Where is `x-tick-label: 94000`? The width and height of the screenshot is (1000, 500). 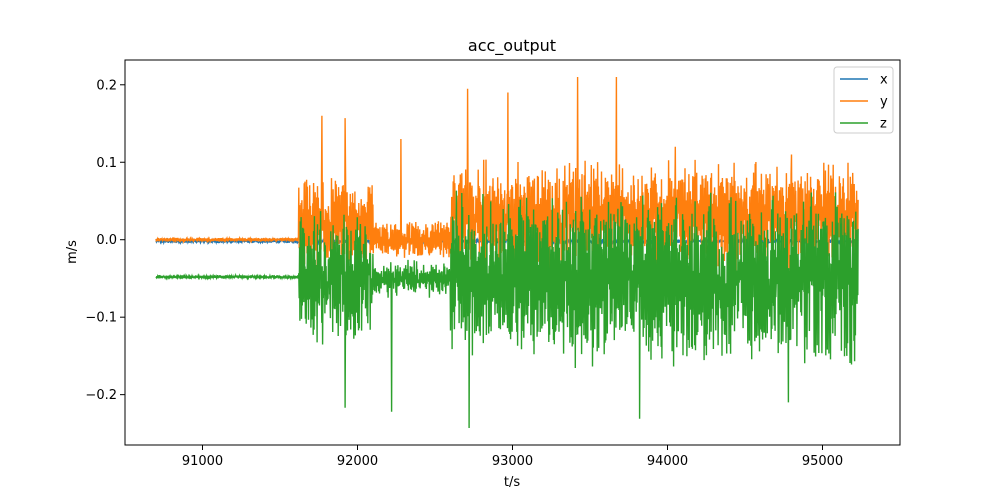 x-tick-label: 94000 is located at coordinates (667, 461).